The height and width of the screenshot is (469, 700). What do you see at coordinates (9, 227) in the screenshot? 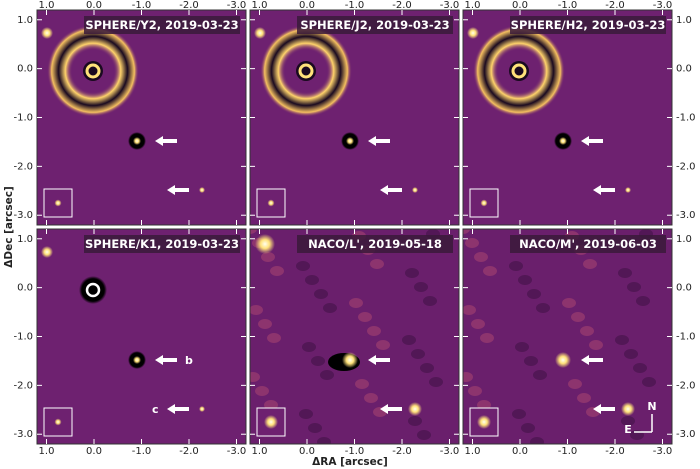
I see `y-axis-label: ΔDec [arcsec]` at bounding box center [9, 227].